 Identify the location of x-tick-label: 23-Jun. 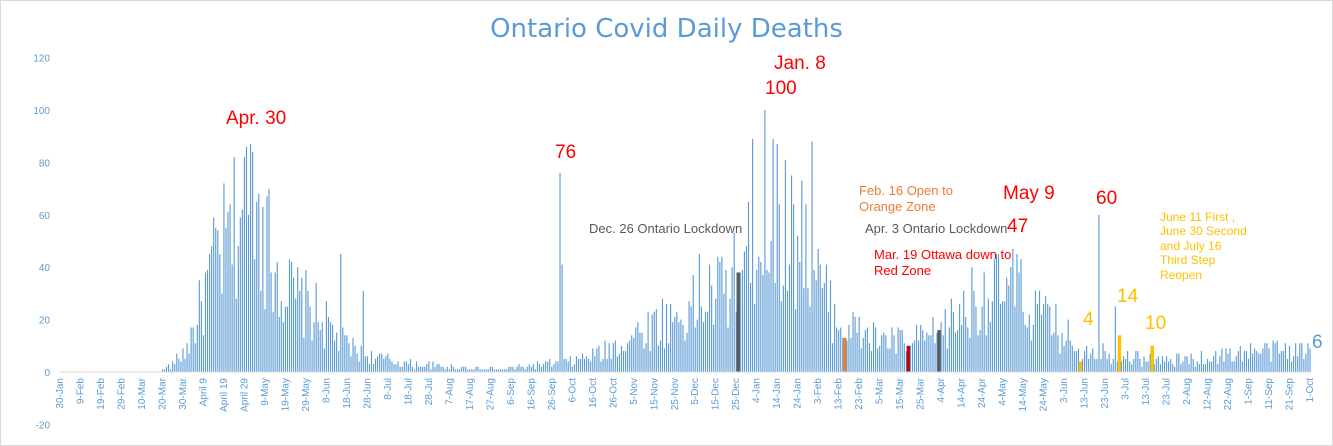
(1105, 393).